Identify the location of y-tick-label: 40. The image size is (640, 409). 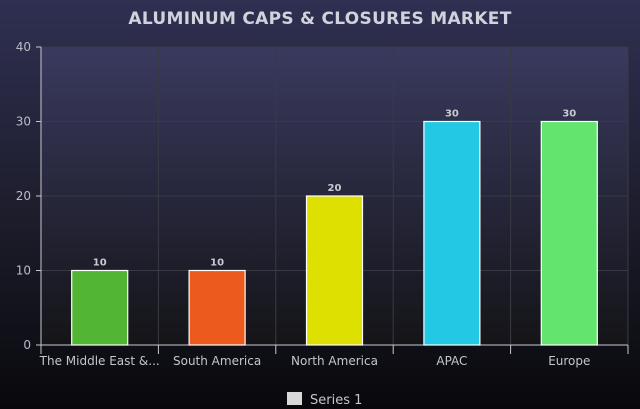
(23, 47).